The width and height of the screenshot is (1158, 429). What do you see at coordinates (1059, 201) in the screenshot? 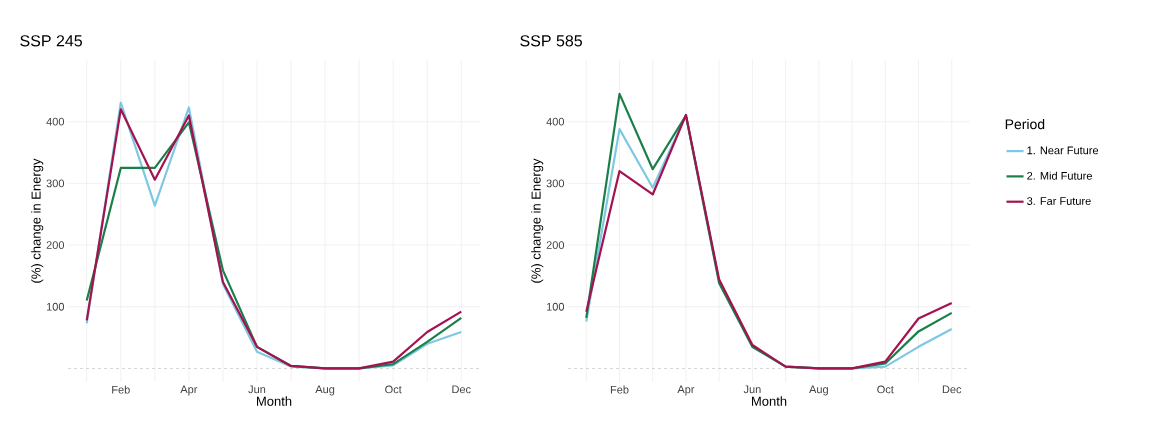
I see `legend-label: 3. Far Future` at bounding box center [1059, 201].